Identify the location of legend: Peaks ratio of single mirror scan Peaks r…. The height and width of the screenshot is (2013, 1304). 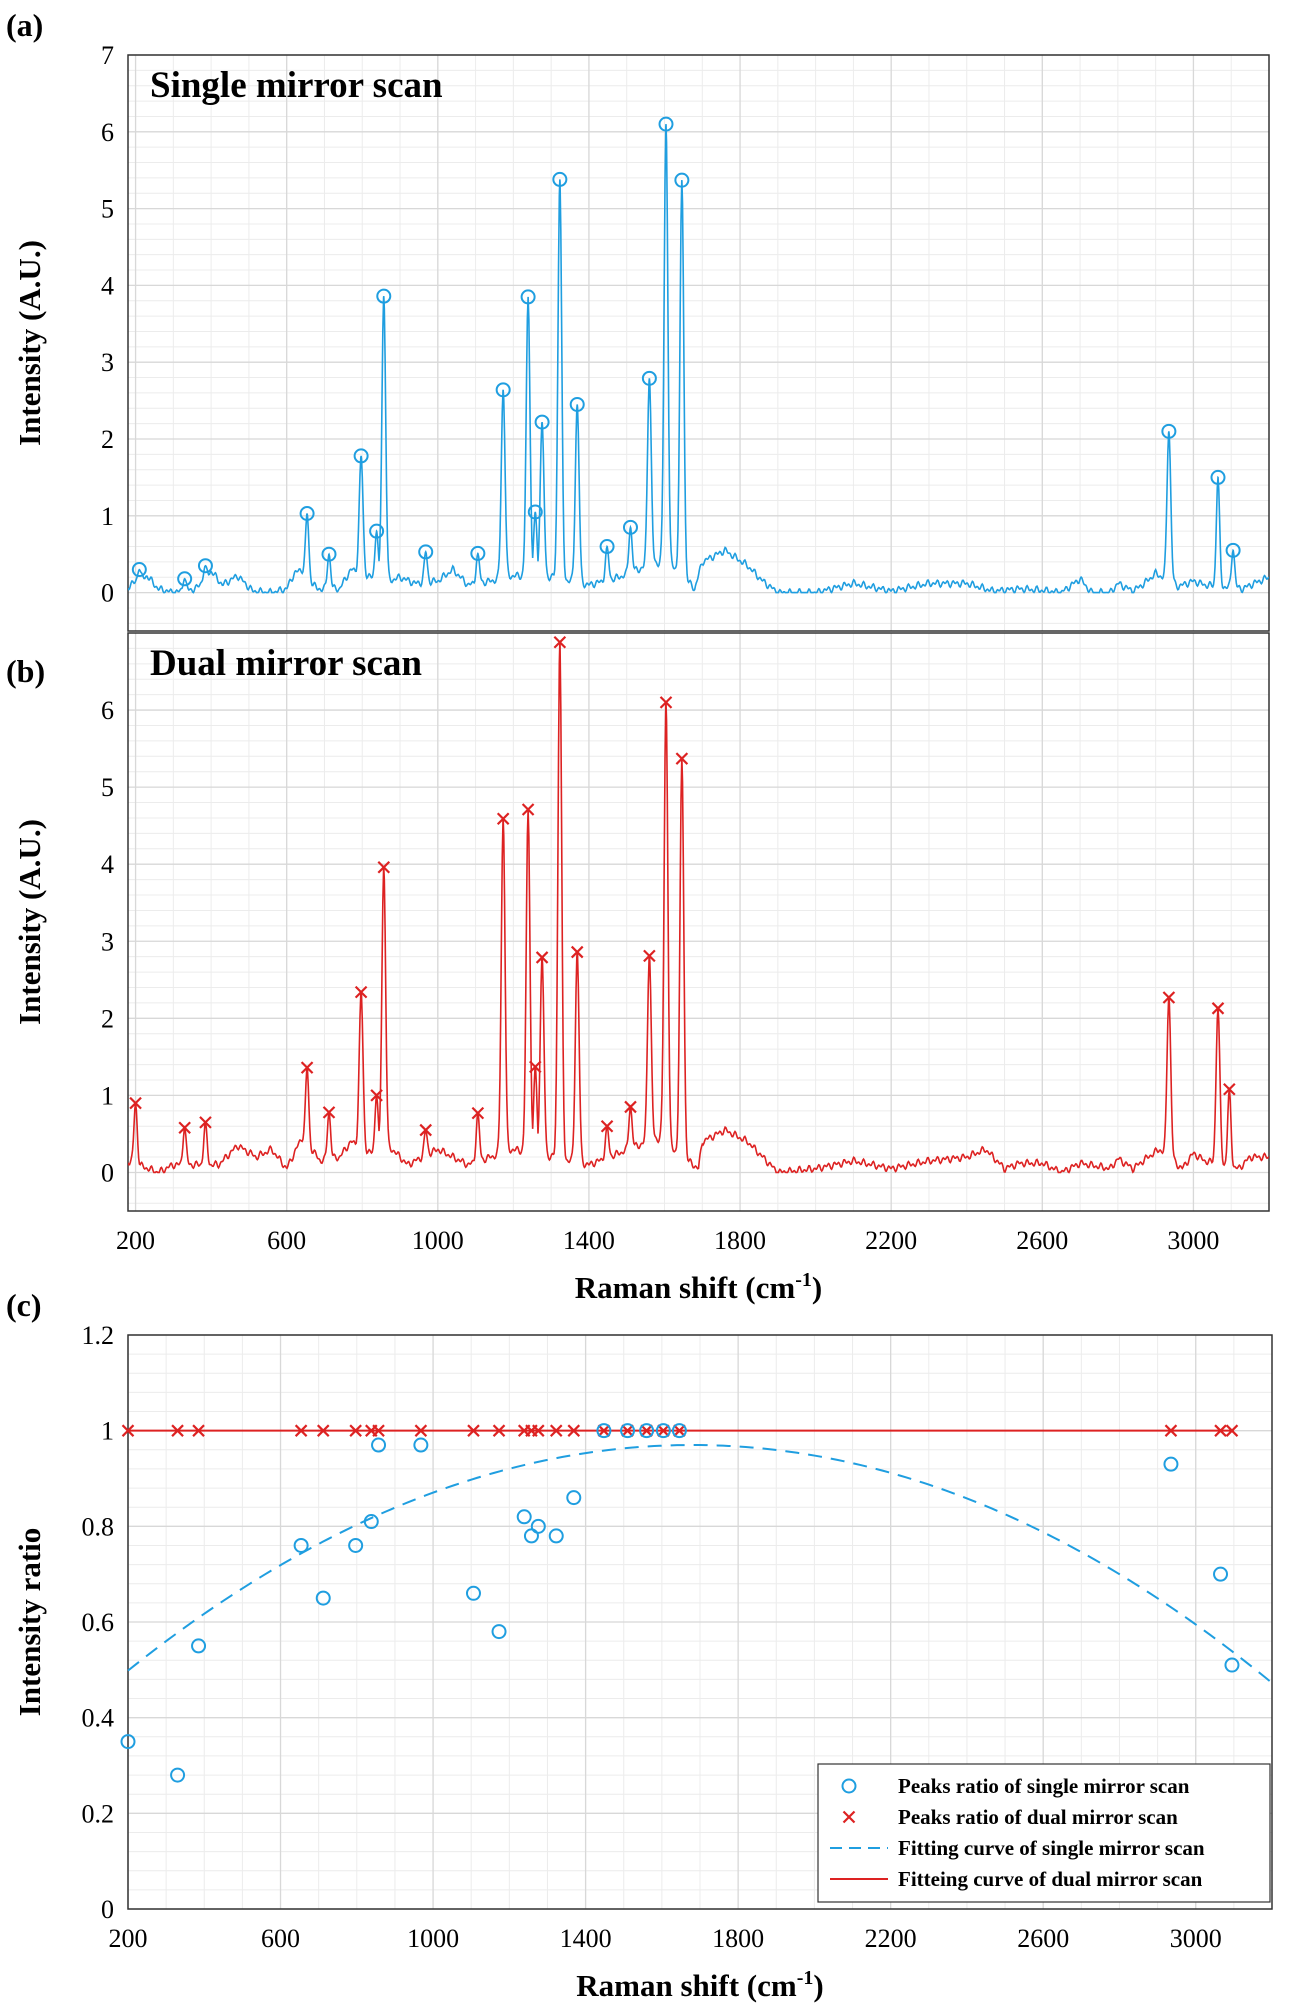
(1044, 1833).